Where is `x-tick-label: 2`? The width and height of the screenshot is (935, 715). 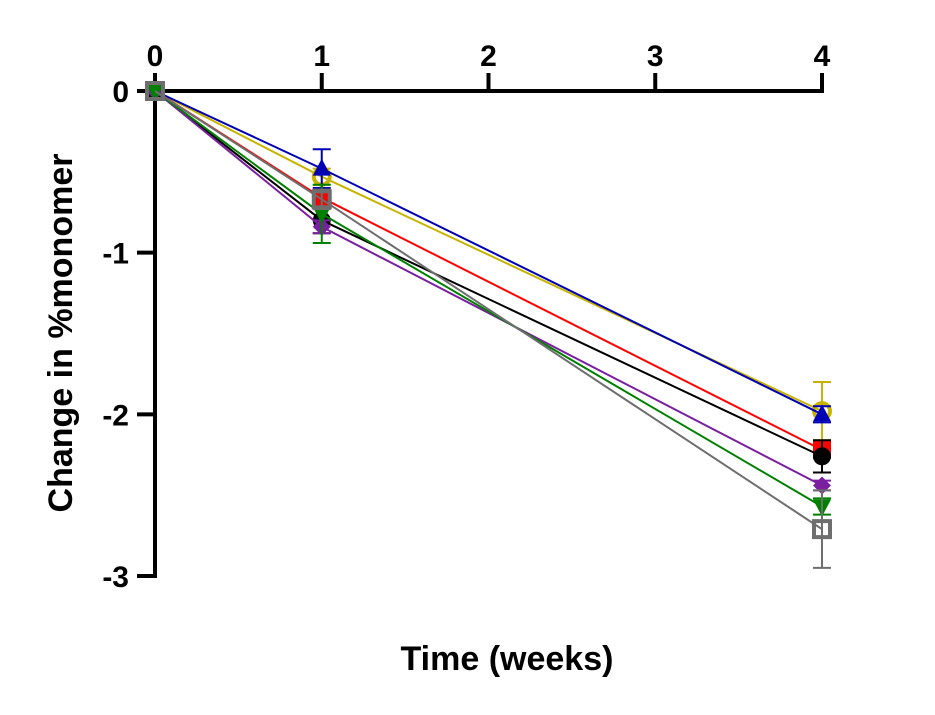
x-tick-label: 2 is located at coordinates (488, 56).